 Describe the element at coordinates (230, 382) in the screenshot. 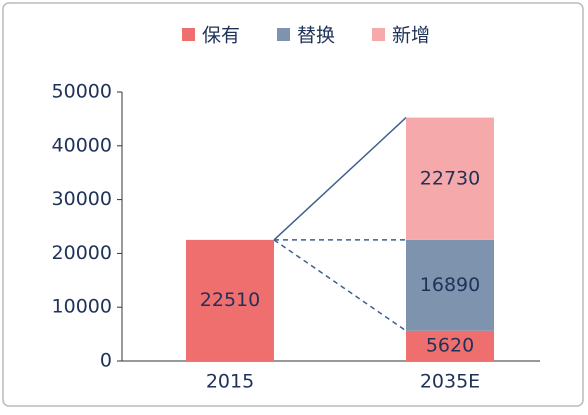

I see `x-tick-label: 2015` at that location.